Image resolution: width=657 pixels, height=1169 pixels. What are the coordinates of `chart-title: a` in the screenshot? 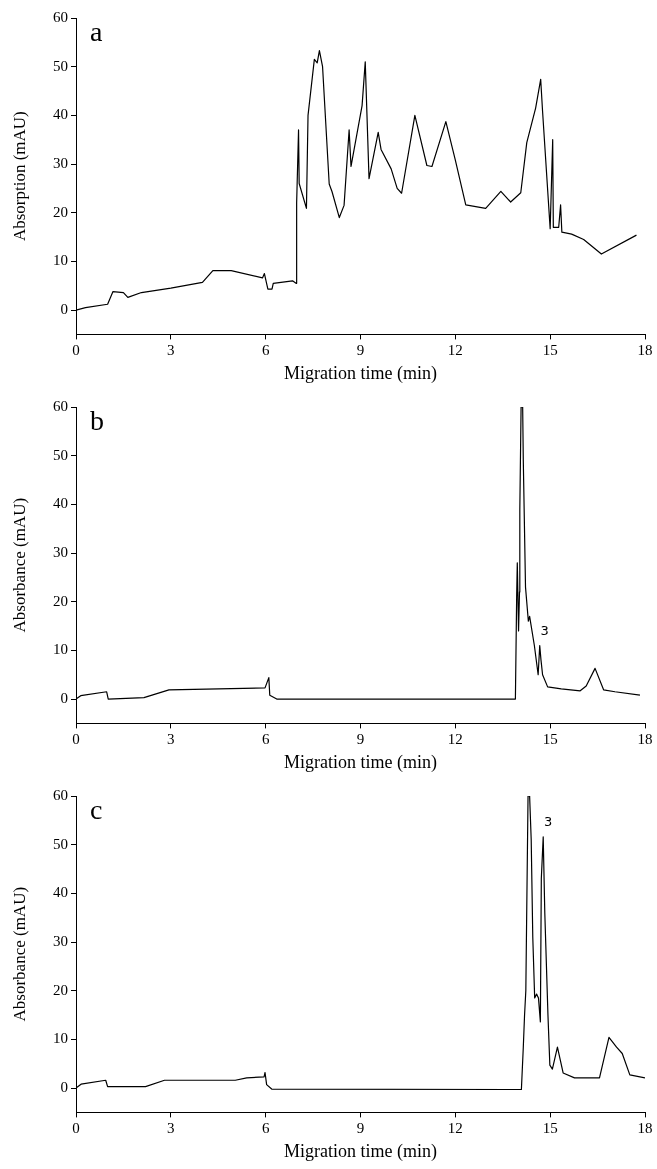 It's located at (96, 32).